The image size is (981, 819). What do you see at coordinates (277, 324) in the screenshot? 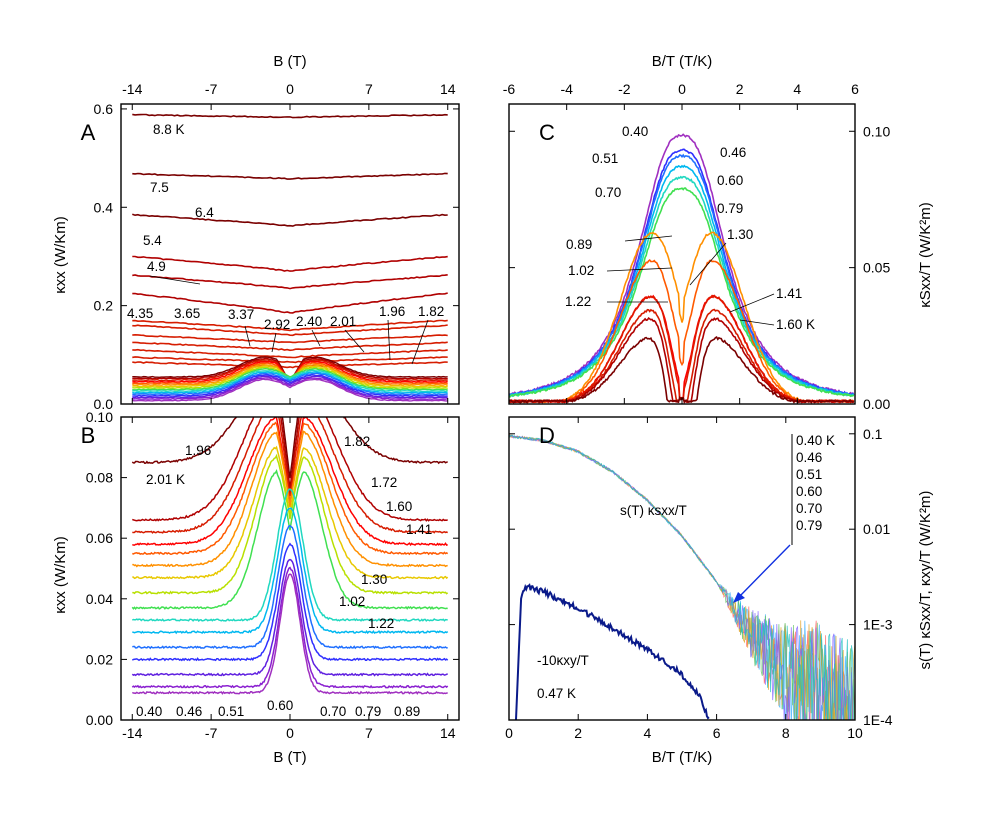
I see `annotation-a: 2.92` at bounding box center [277, 324].